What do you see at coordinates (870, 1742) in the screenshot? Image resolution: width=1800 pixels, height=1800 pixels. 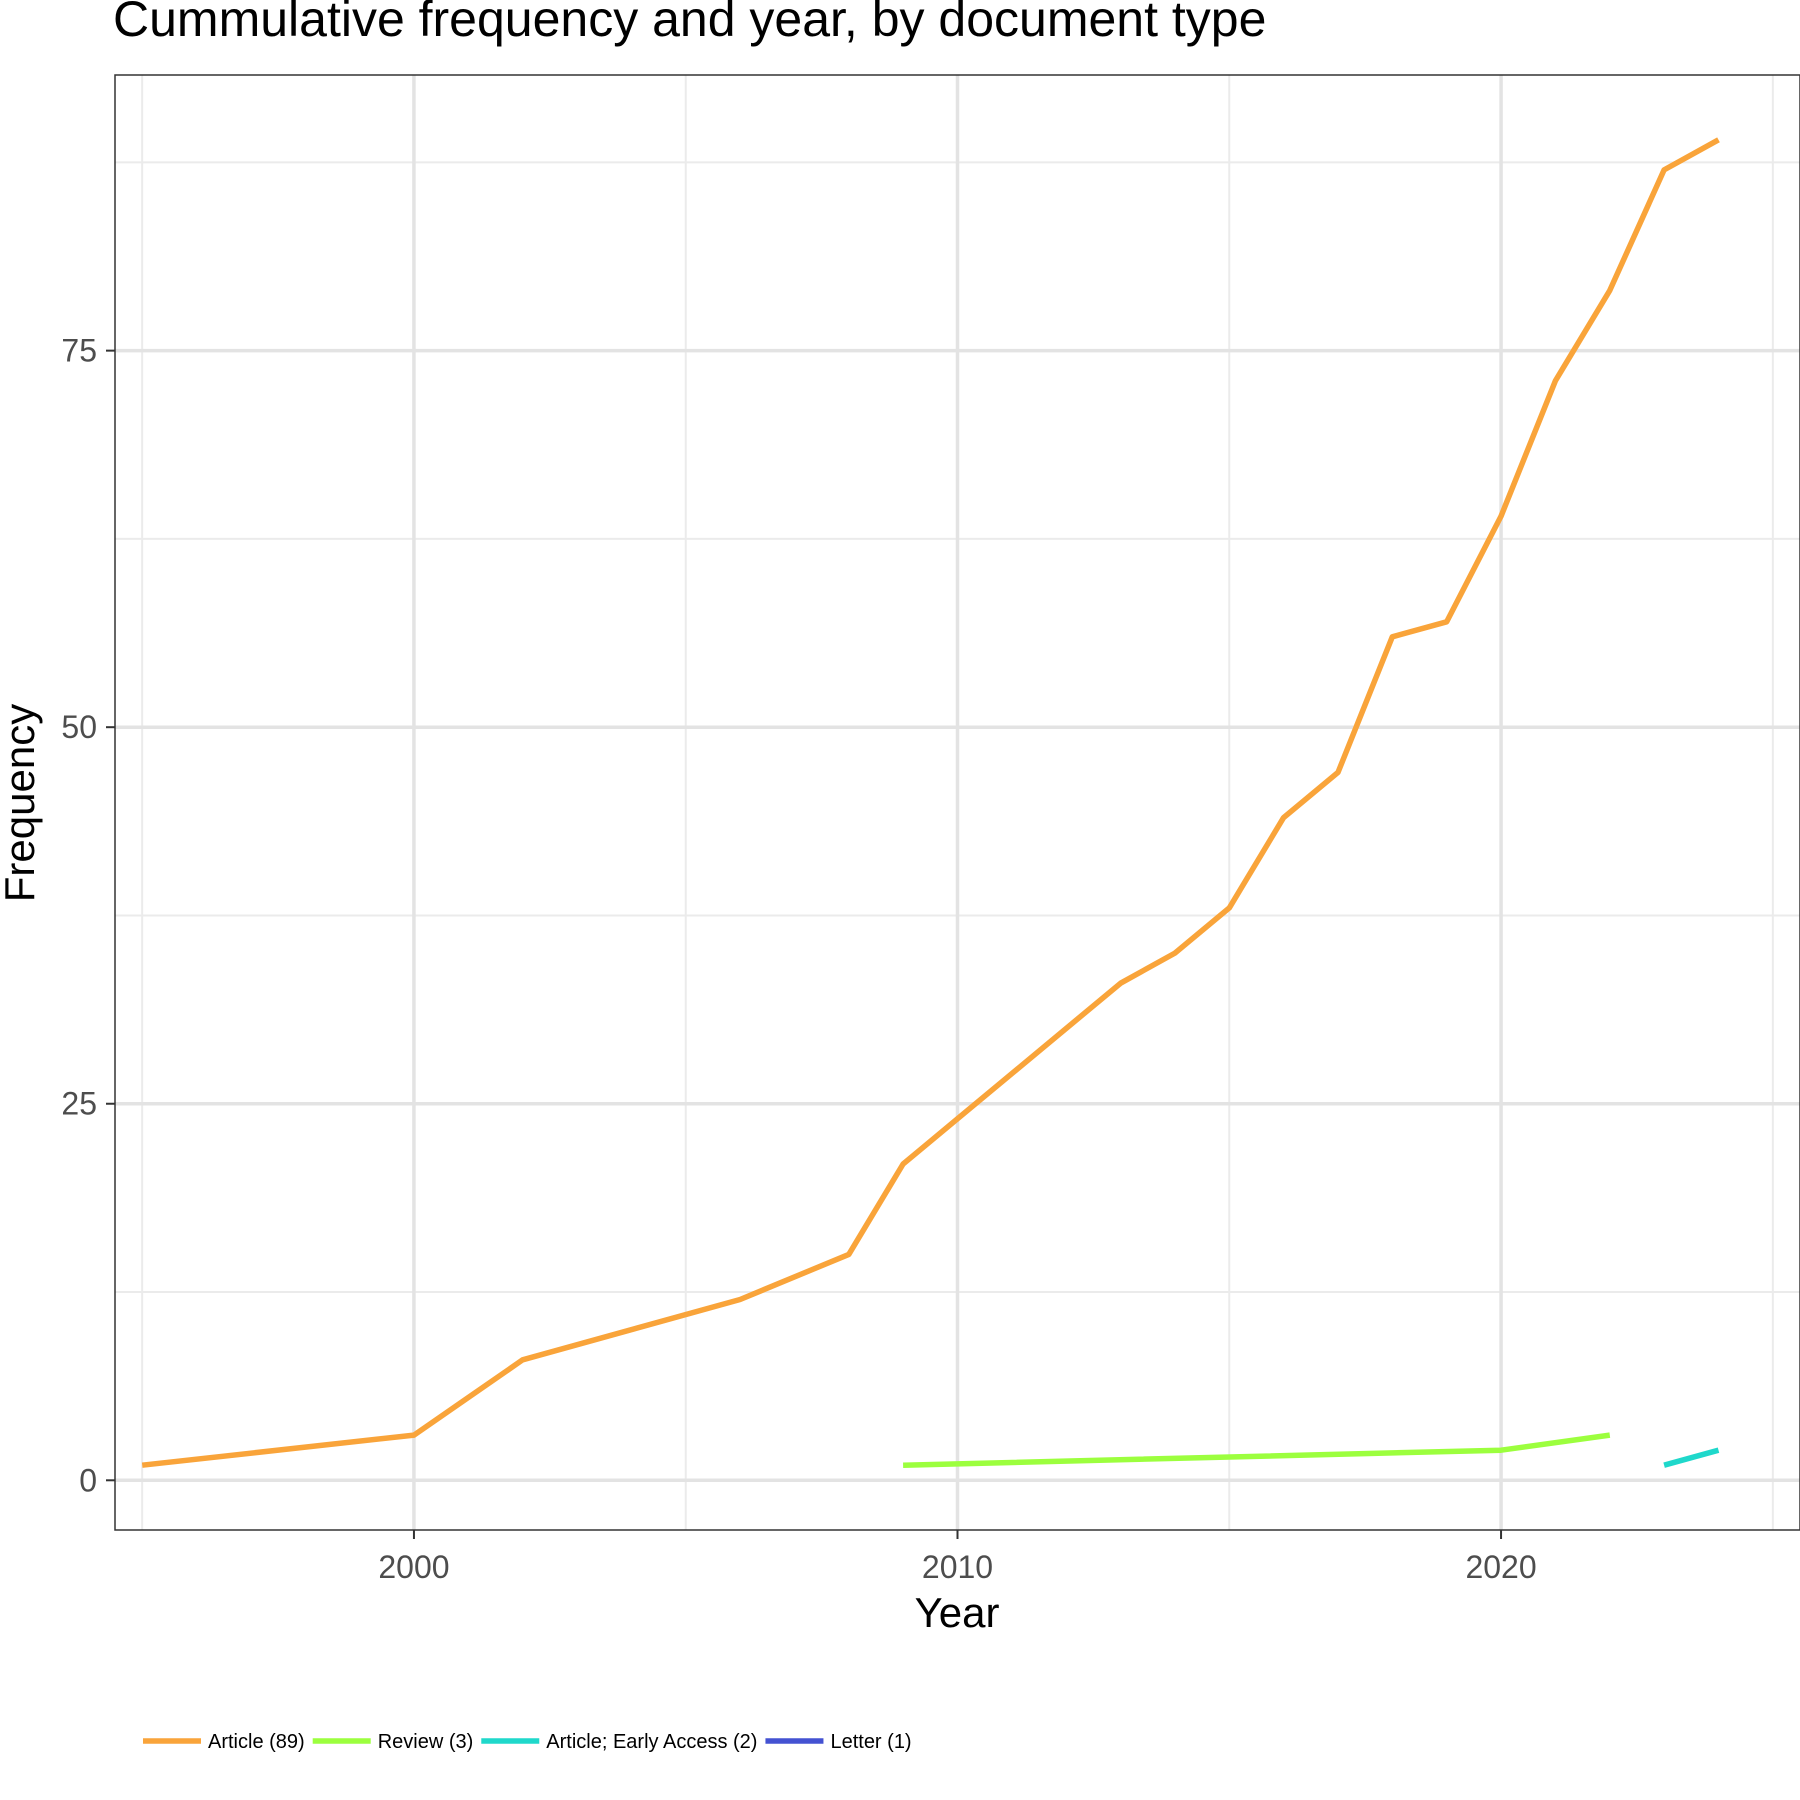 I see `legend-label-4: Letter (1)` at bounding box center [870, 1742].